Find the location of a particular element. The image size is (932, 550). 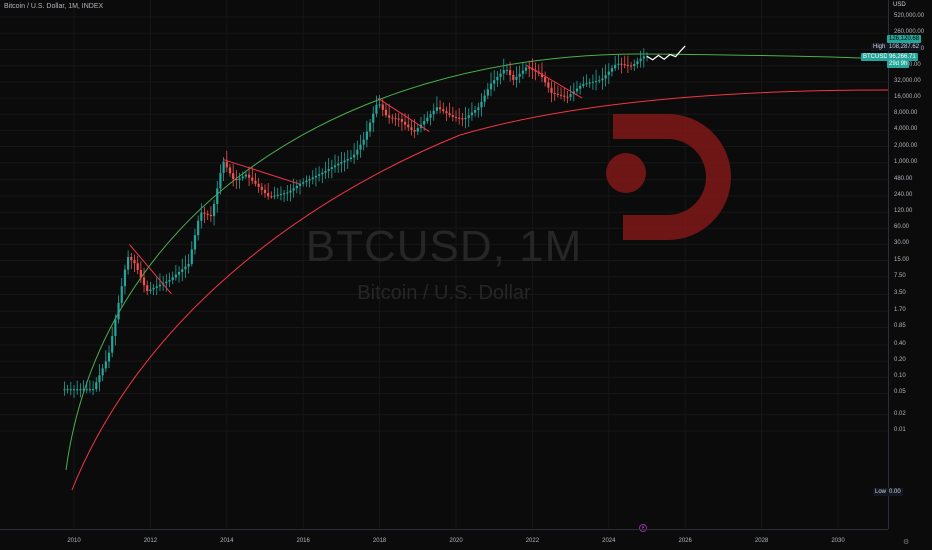

price-tick-label: 3.50 is located at coordinates (900, 293).